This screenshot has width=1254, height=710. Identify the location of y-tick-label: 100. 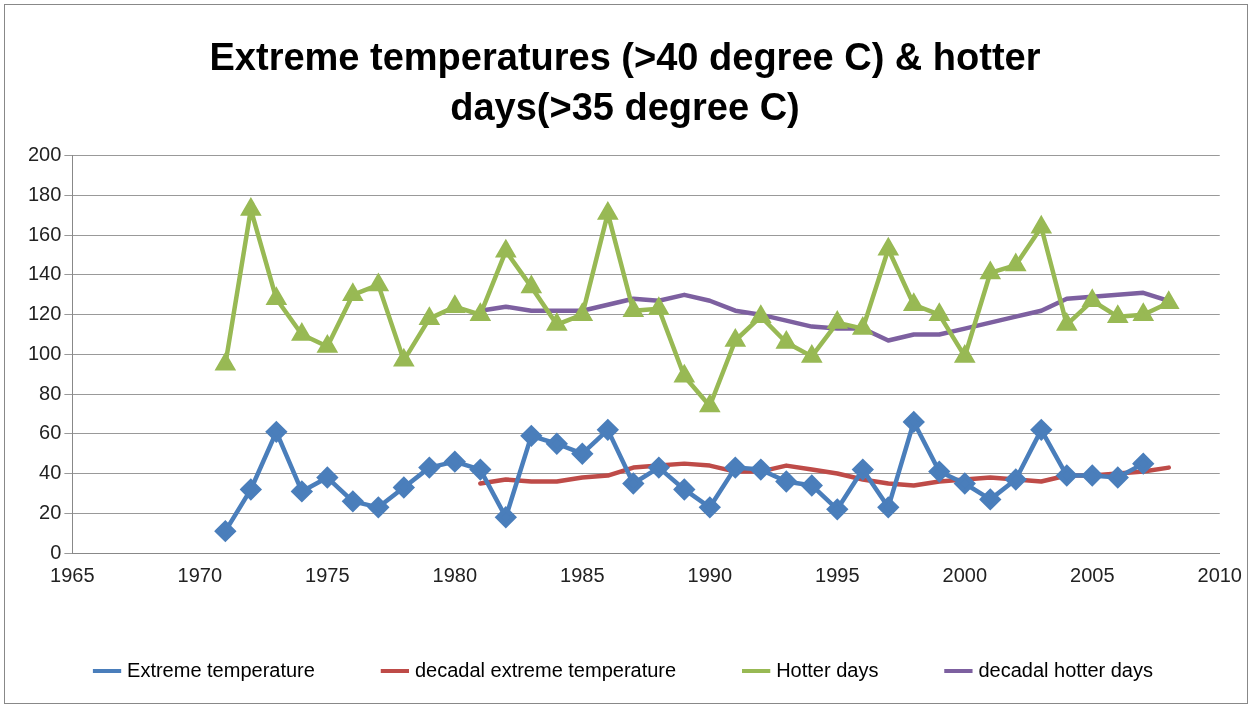
(44, 352).